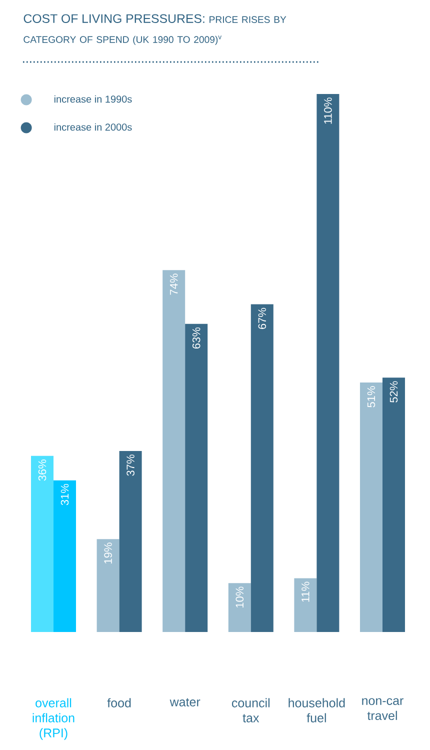 The height and width of the screenshot is (750, 430). I want to click on x-tick-label: food, so click(119, 703).